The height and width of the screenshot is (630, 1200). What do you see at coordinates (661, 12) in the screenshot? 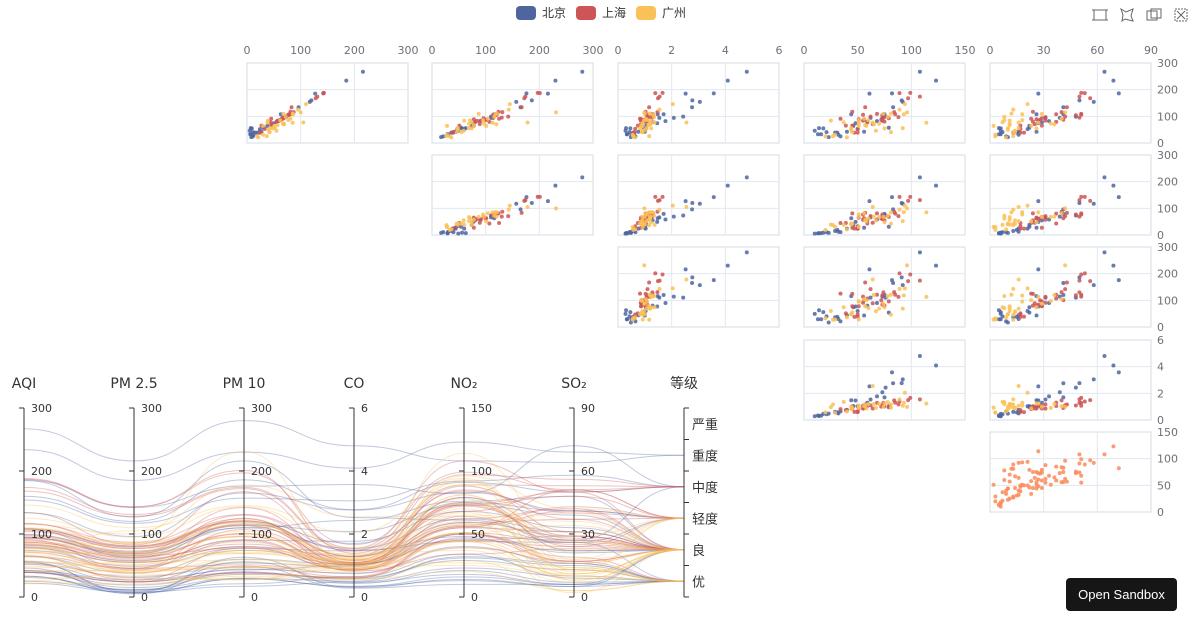
I see `legend-item-guangzhou: 广州` at bounding box center [661, 12].